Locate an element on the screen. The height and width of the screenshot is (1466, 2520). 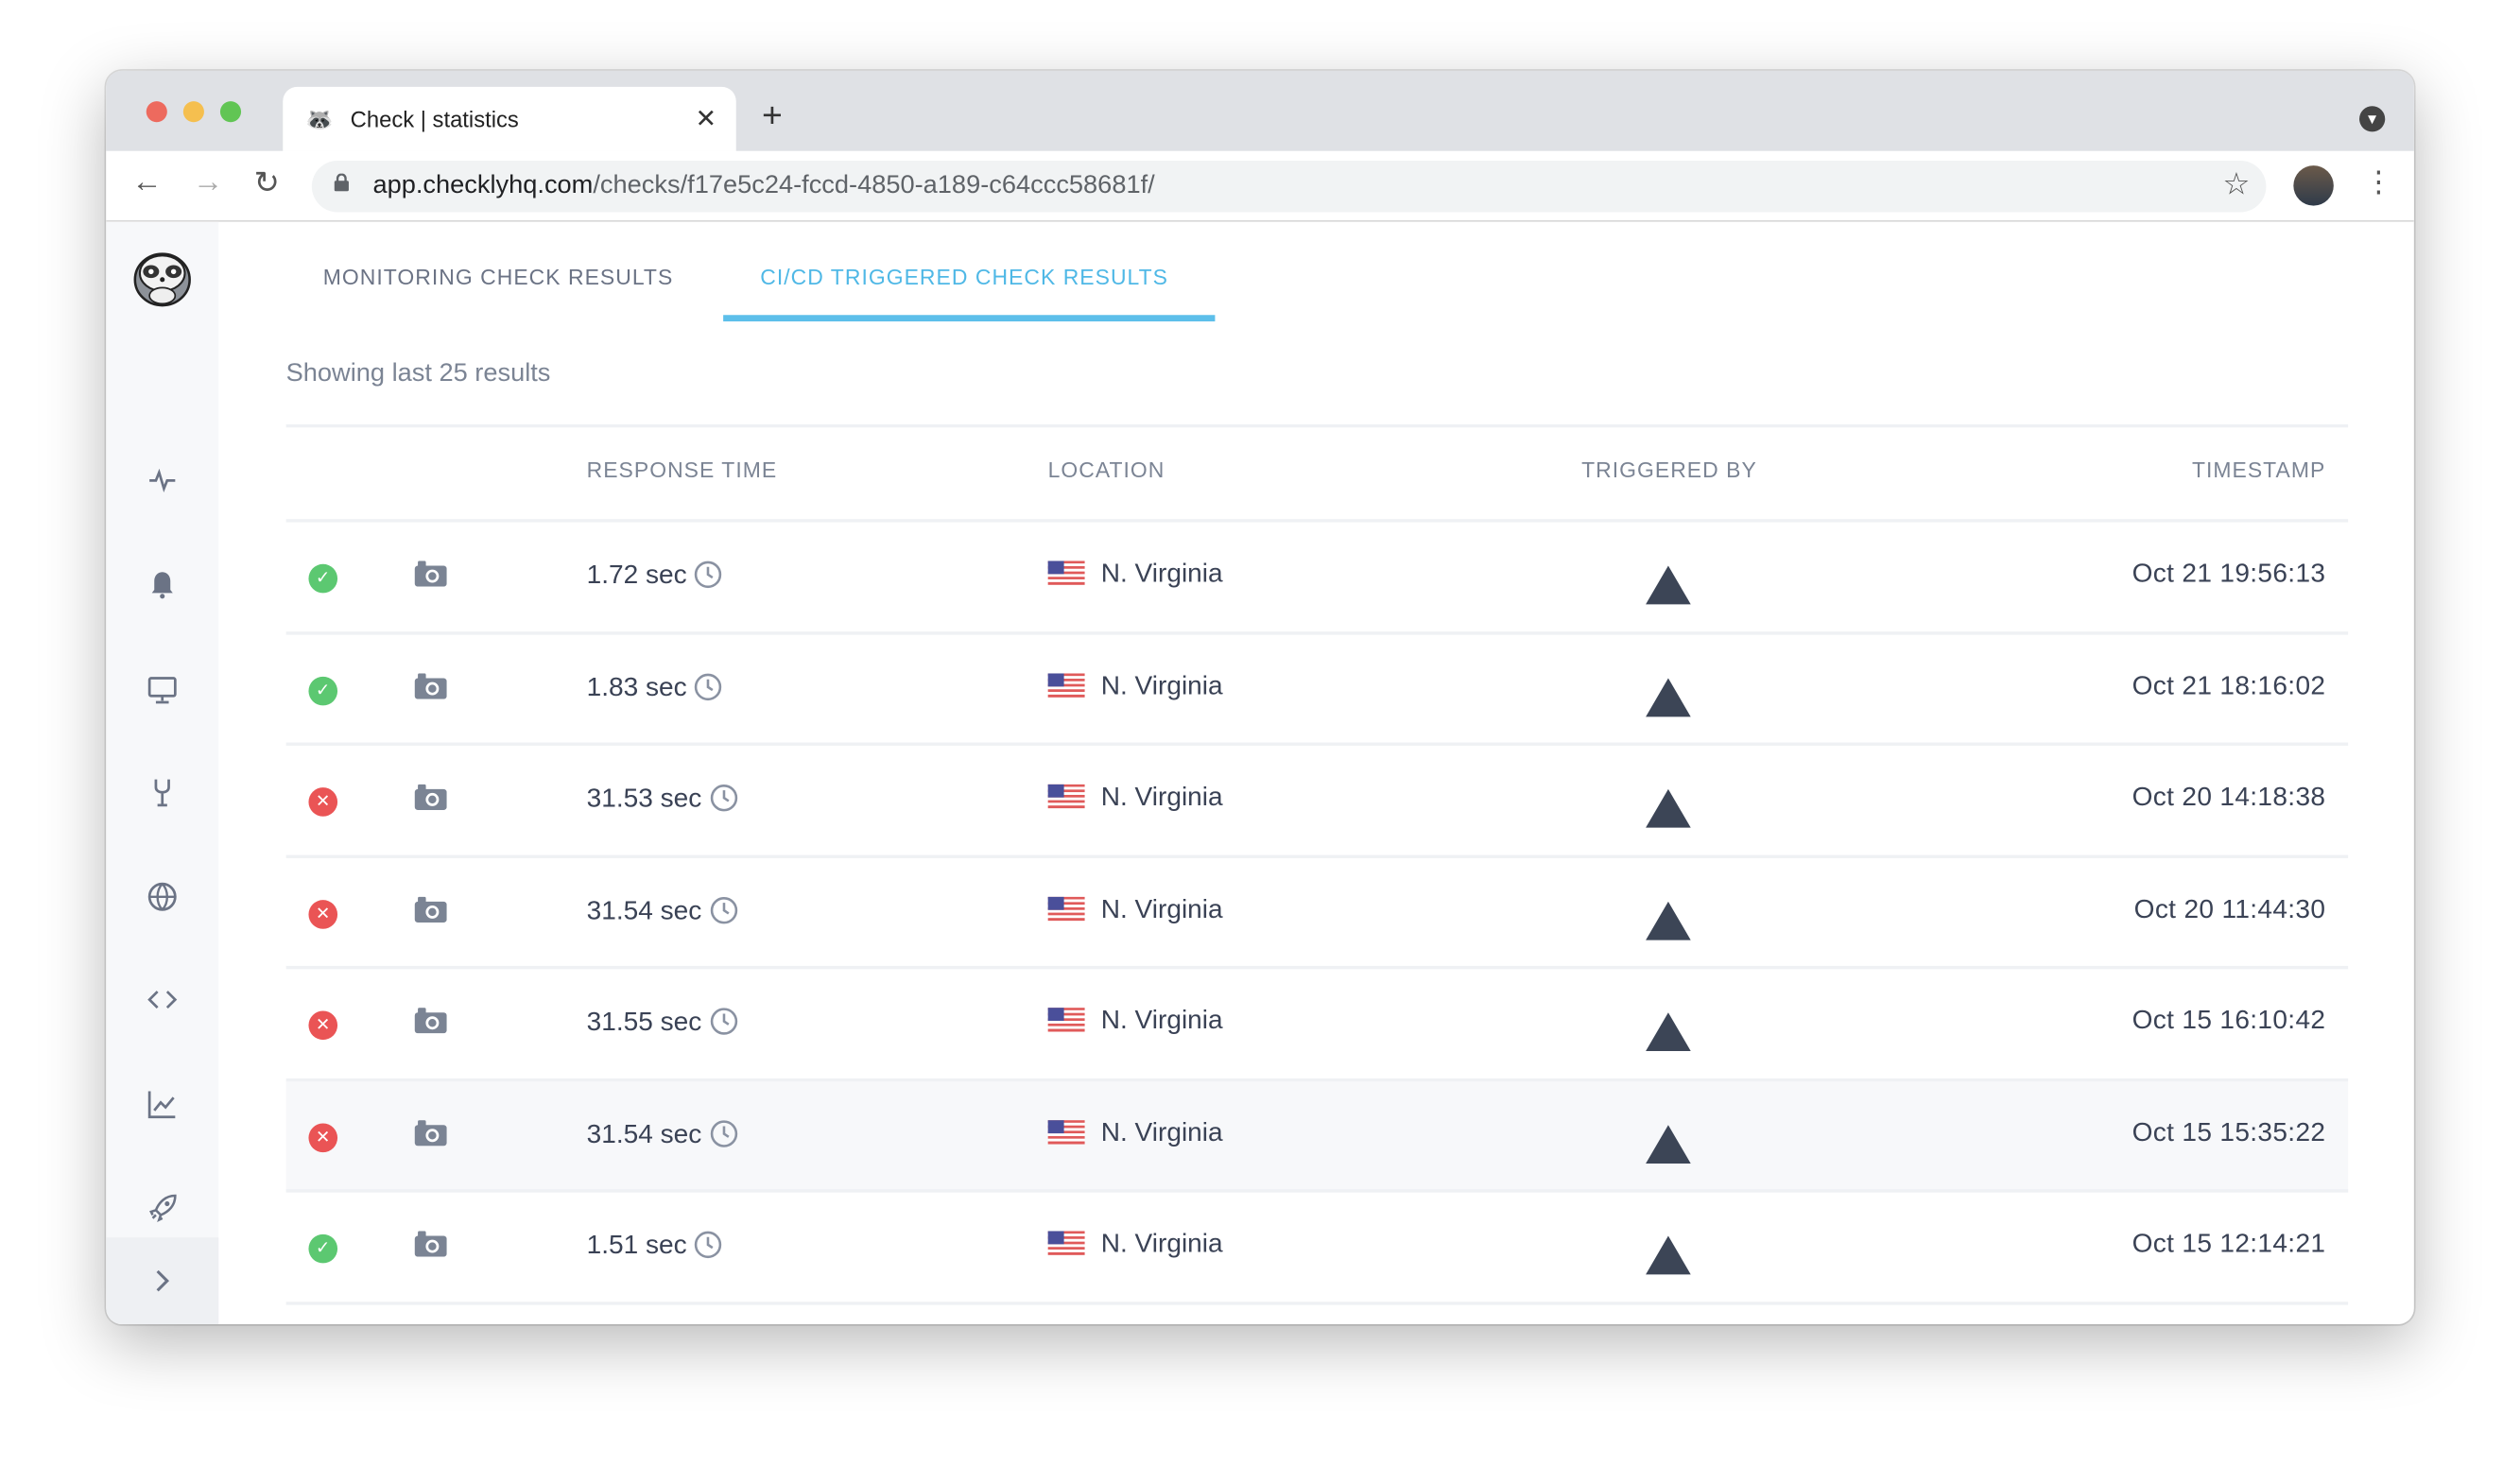
table-row: ✕ 31.55 sec N. Virginia Oct 15 16:10:42 is located at coordinates (1317, 1024).